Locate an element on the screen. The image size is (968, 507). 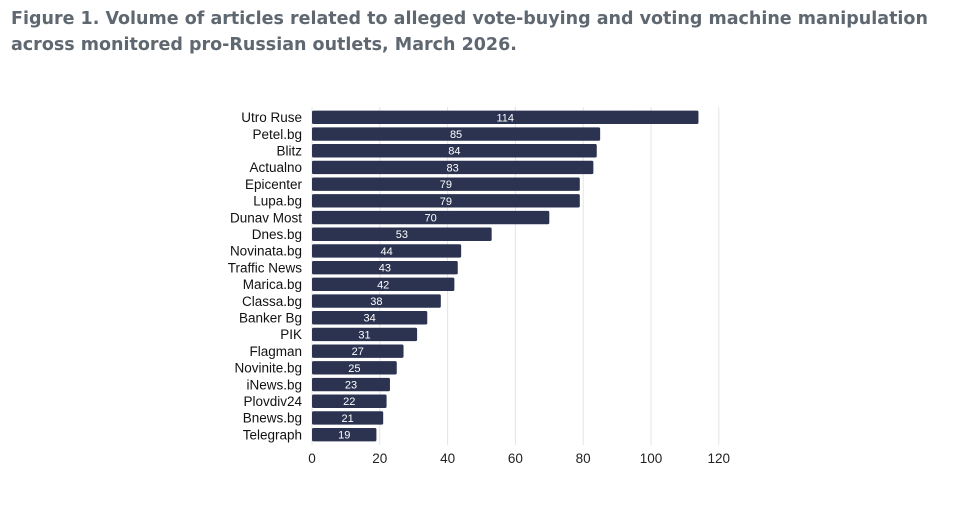
category-label: Utro Ruse is located at coordinates (271, 117).